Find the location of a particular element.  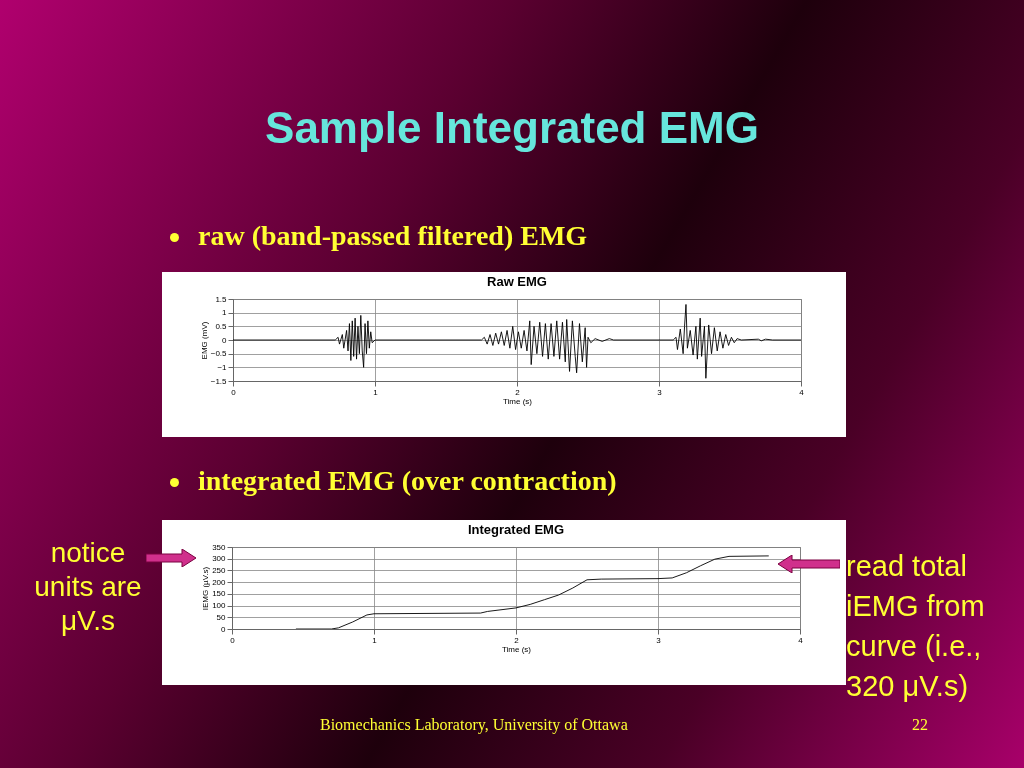

y-tick-label: 150 is located at coordinates (218, 594).